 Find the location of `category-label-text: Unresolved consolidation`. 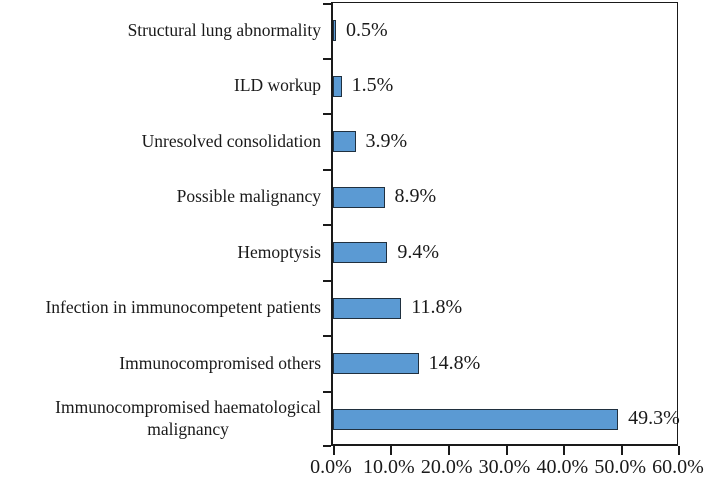

category-label-text: Unresolved consolidation is located at coordinates (231, 140).